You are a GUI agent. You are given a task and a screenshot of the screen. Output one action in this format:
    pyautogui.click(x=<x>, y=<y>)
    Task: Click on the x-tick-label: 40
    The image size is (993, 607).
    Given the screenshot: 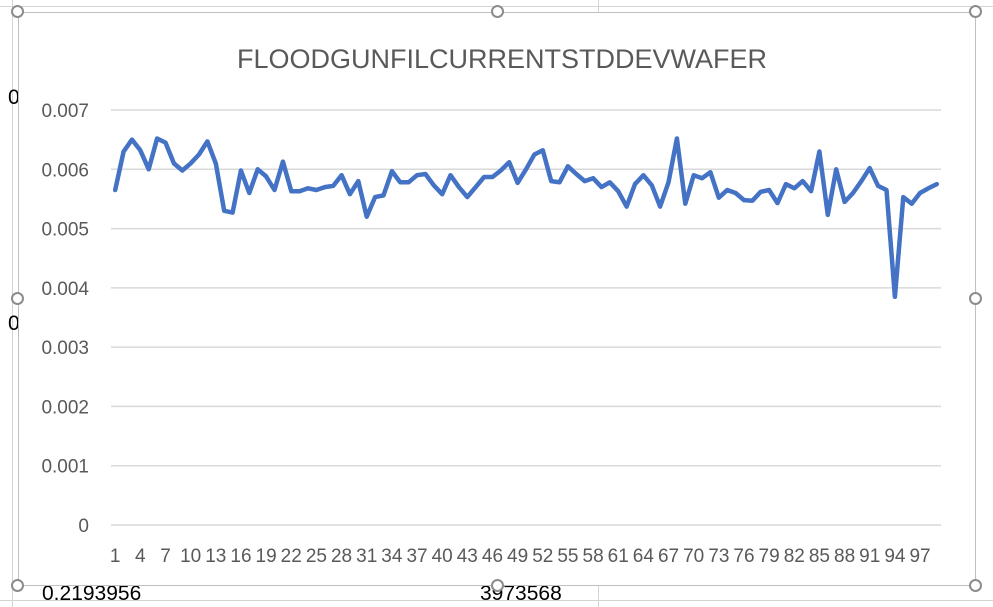 What is the action you would take?
    pyautogui.click(x=442, y=556)
    